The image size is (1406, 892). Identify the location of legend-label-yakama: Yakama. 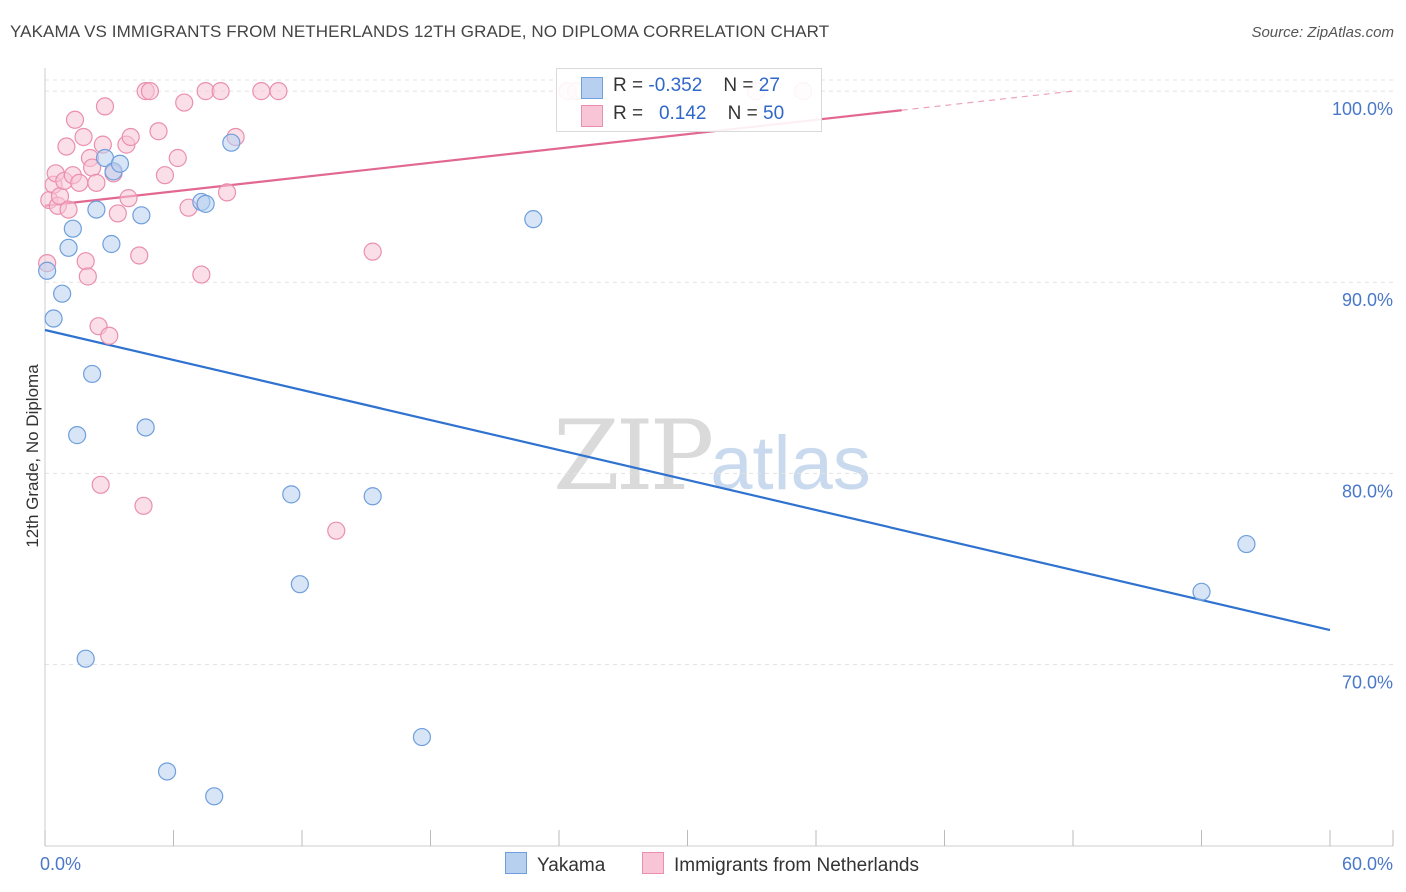
(571, 865).